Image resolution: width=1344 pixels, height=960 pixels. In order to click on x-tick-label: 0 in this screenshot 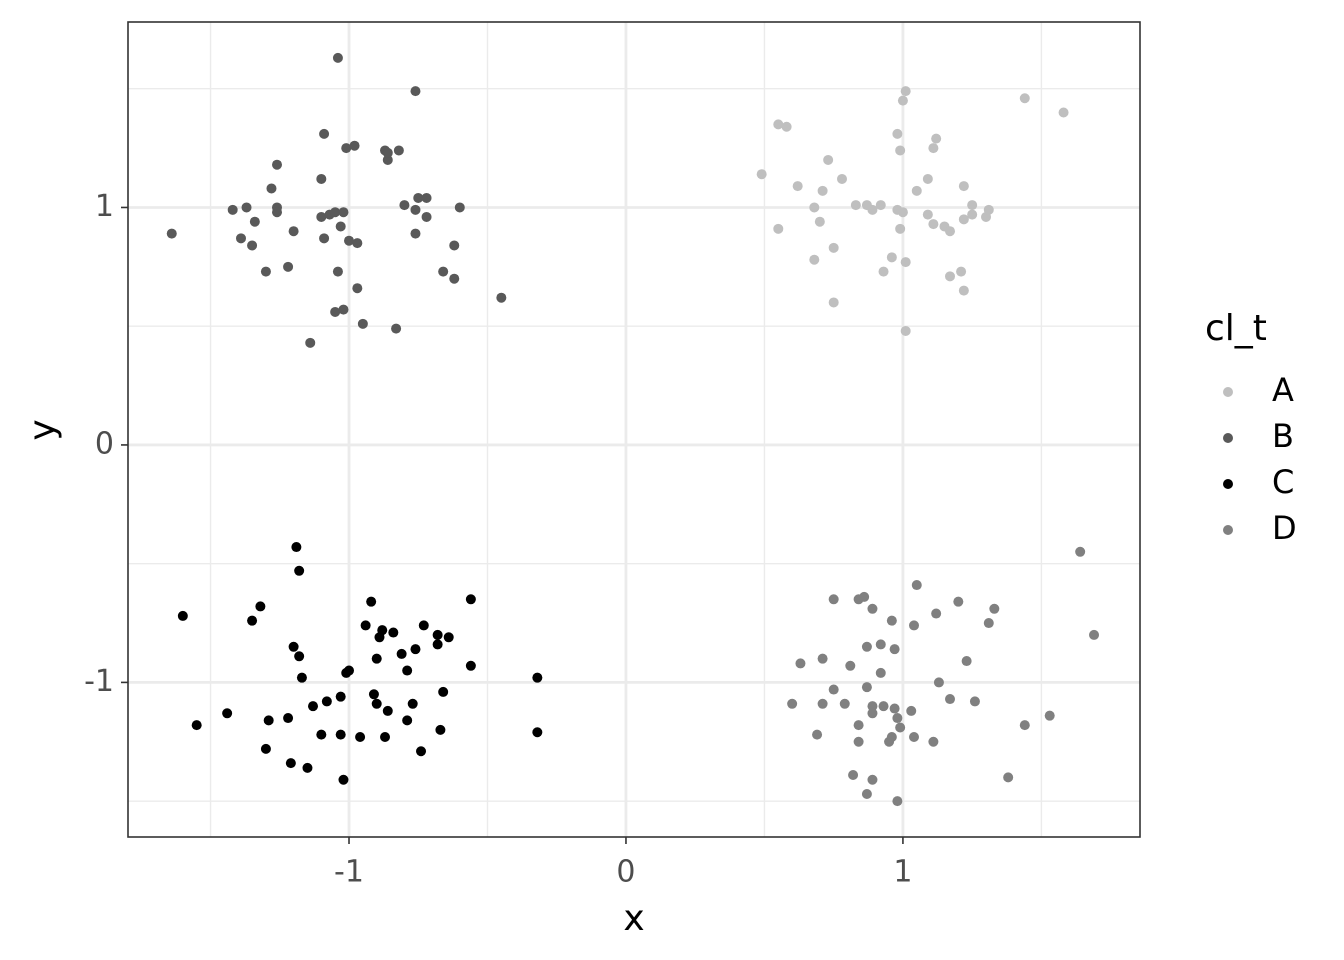, I will do `click(625, 872)`.